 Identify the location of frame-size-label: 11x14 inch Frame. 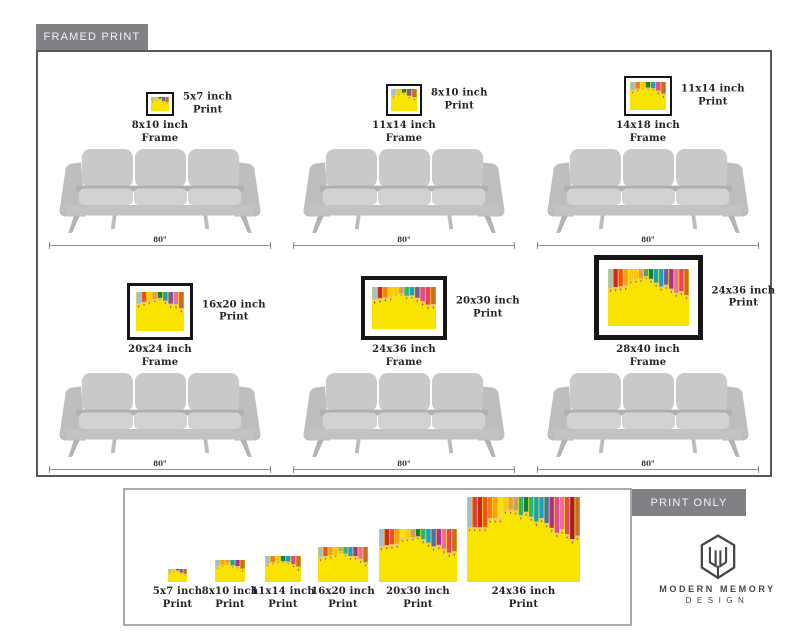
(404, 132).